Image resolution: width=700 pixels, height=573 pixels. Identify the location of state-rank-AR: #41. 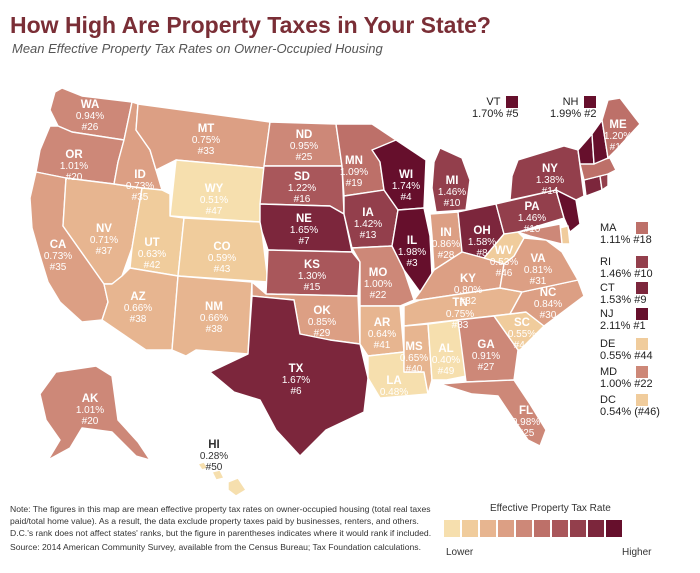
(382, 345).